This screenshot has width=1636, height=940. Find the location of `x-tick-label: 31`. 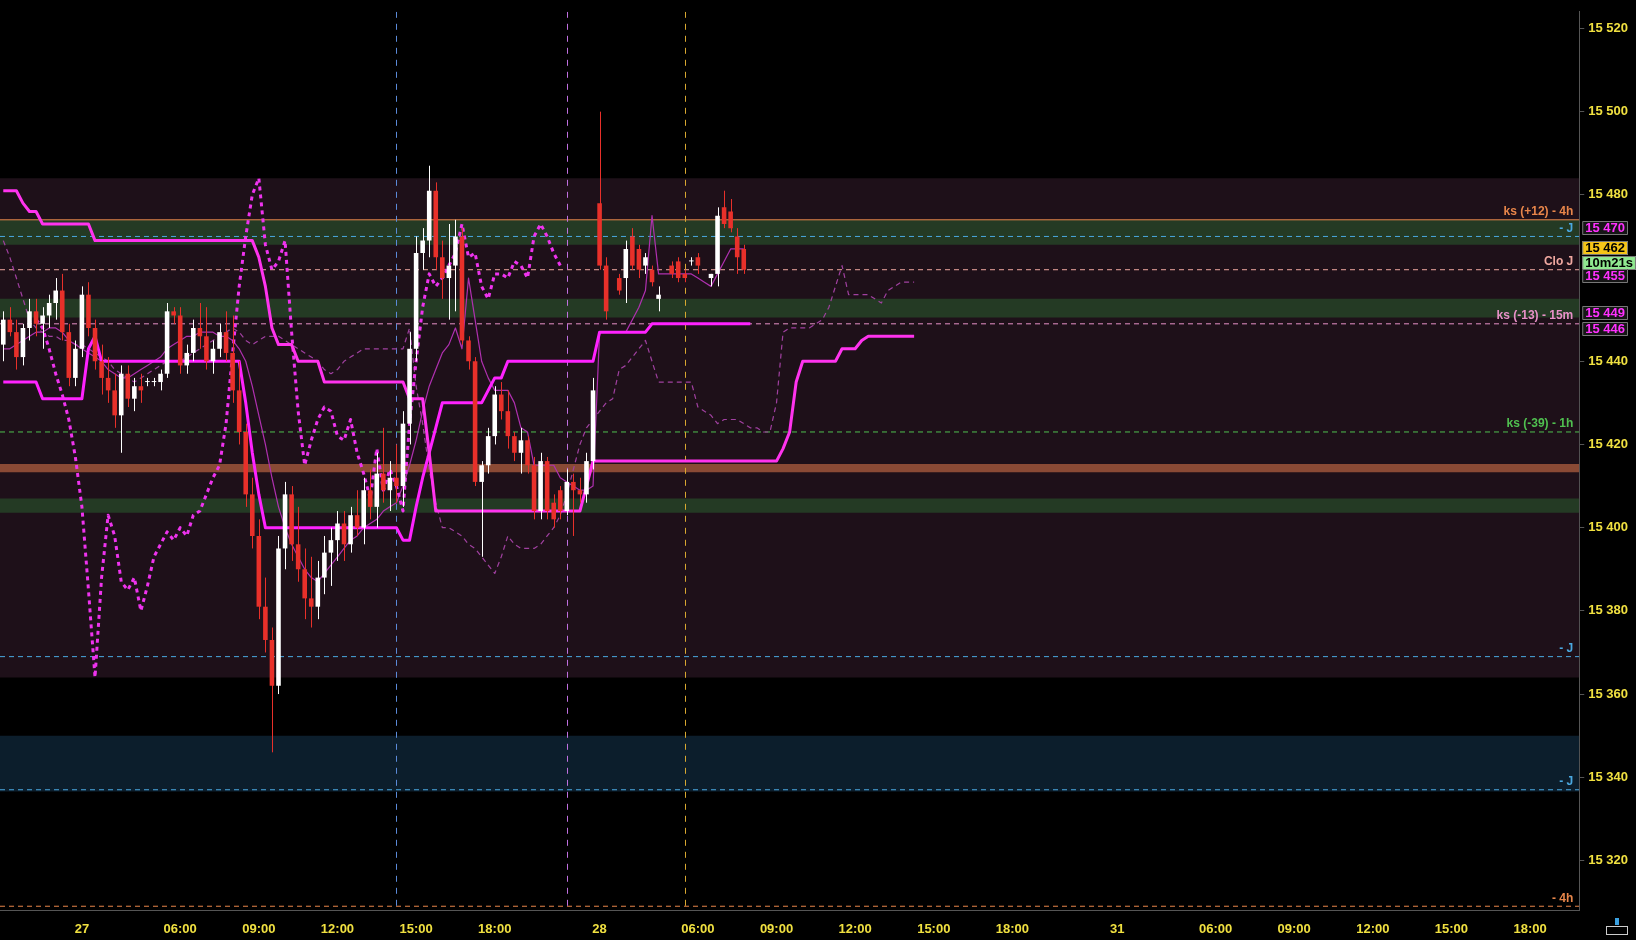

x-tick-label: 31 is located at coordinates (1117, 928).